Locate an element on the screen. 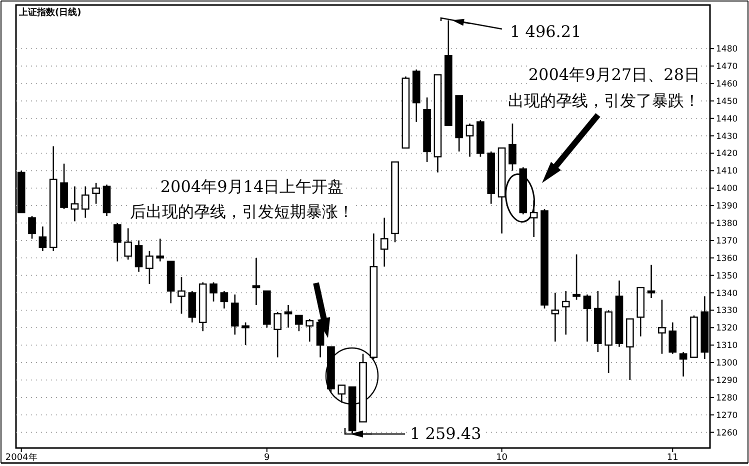 Image resolution: width=749 pixels, height=466 pixels. y-tick-label: 1370 is located at coordinates (727, 241).